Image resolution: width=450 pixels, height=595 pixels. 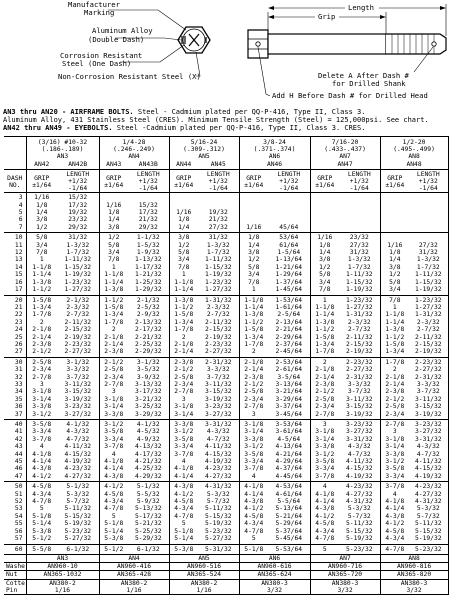 What do you see at coordinates (254, 549) in the screenshot?
I see `grip-cell: 5-1/8` at bounding box center [254, 549].